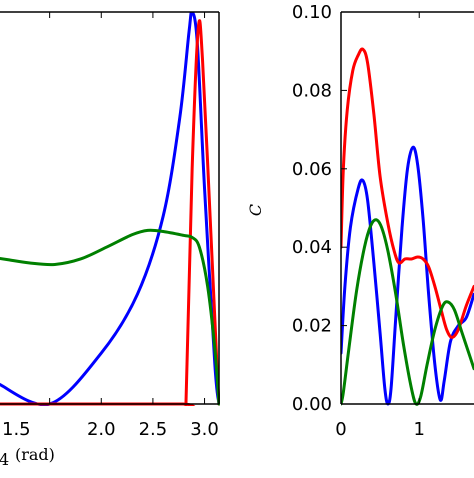 This screenshot has height=478, width=474. What do you see at coordinates (204, 429) in the screenshot?
I see `left-x-tick-label-4: 3.0` at bounding box center [204, 429].